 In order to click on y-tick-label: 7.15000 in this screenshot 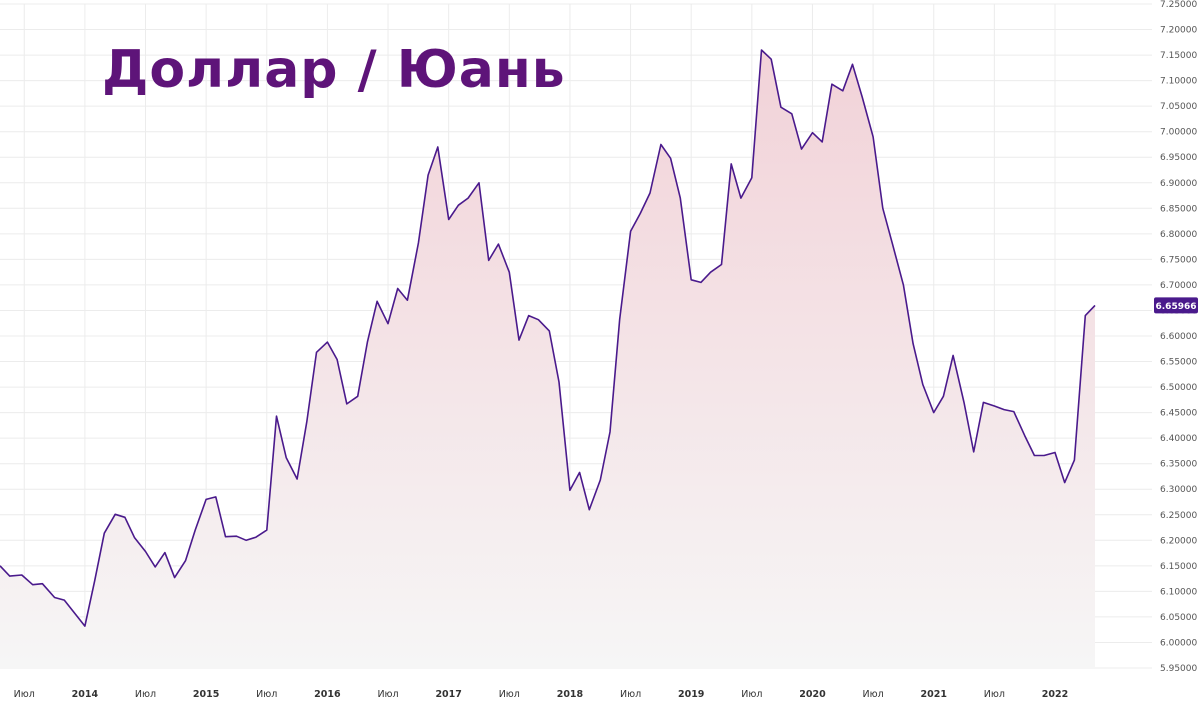, I will do `click(1178, 56)`.